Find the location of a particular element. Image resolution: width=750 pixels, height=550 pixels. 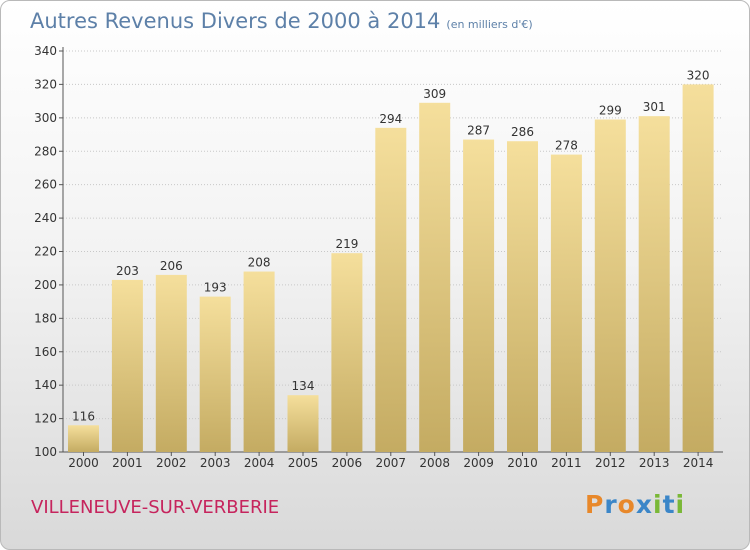

x-tick-label: 2010 is located at coordinates (522, 463).